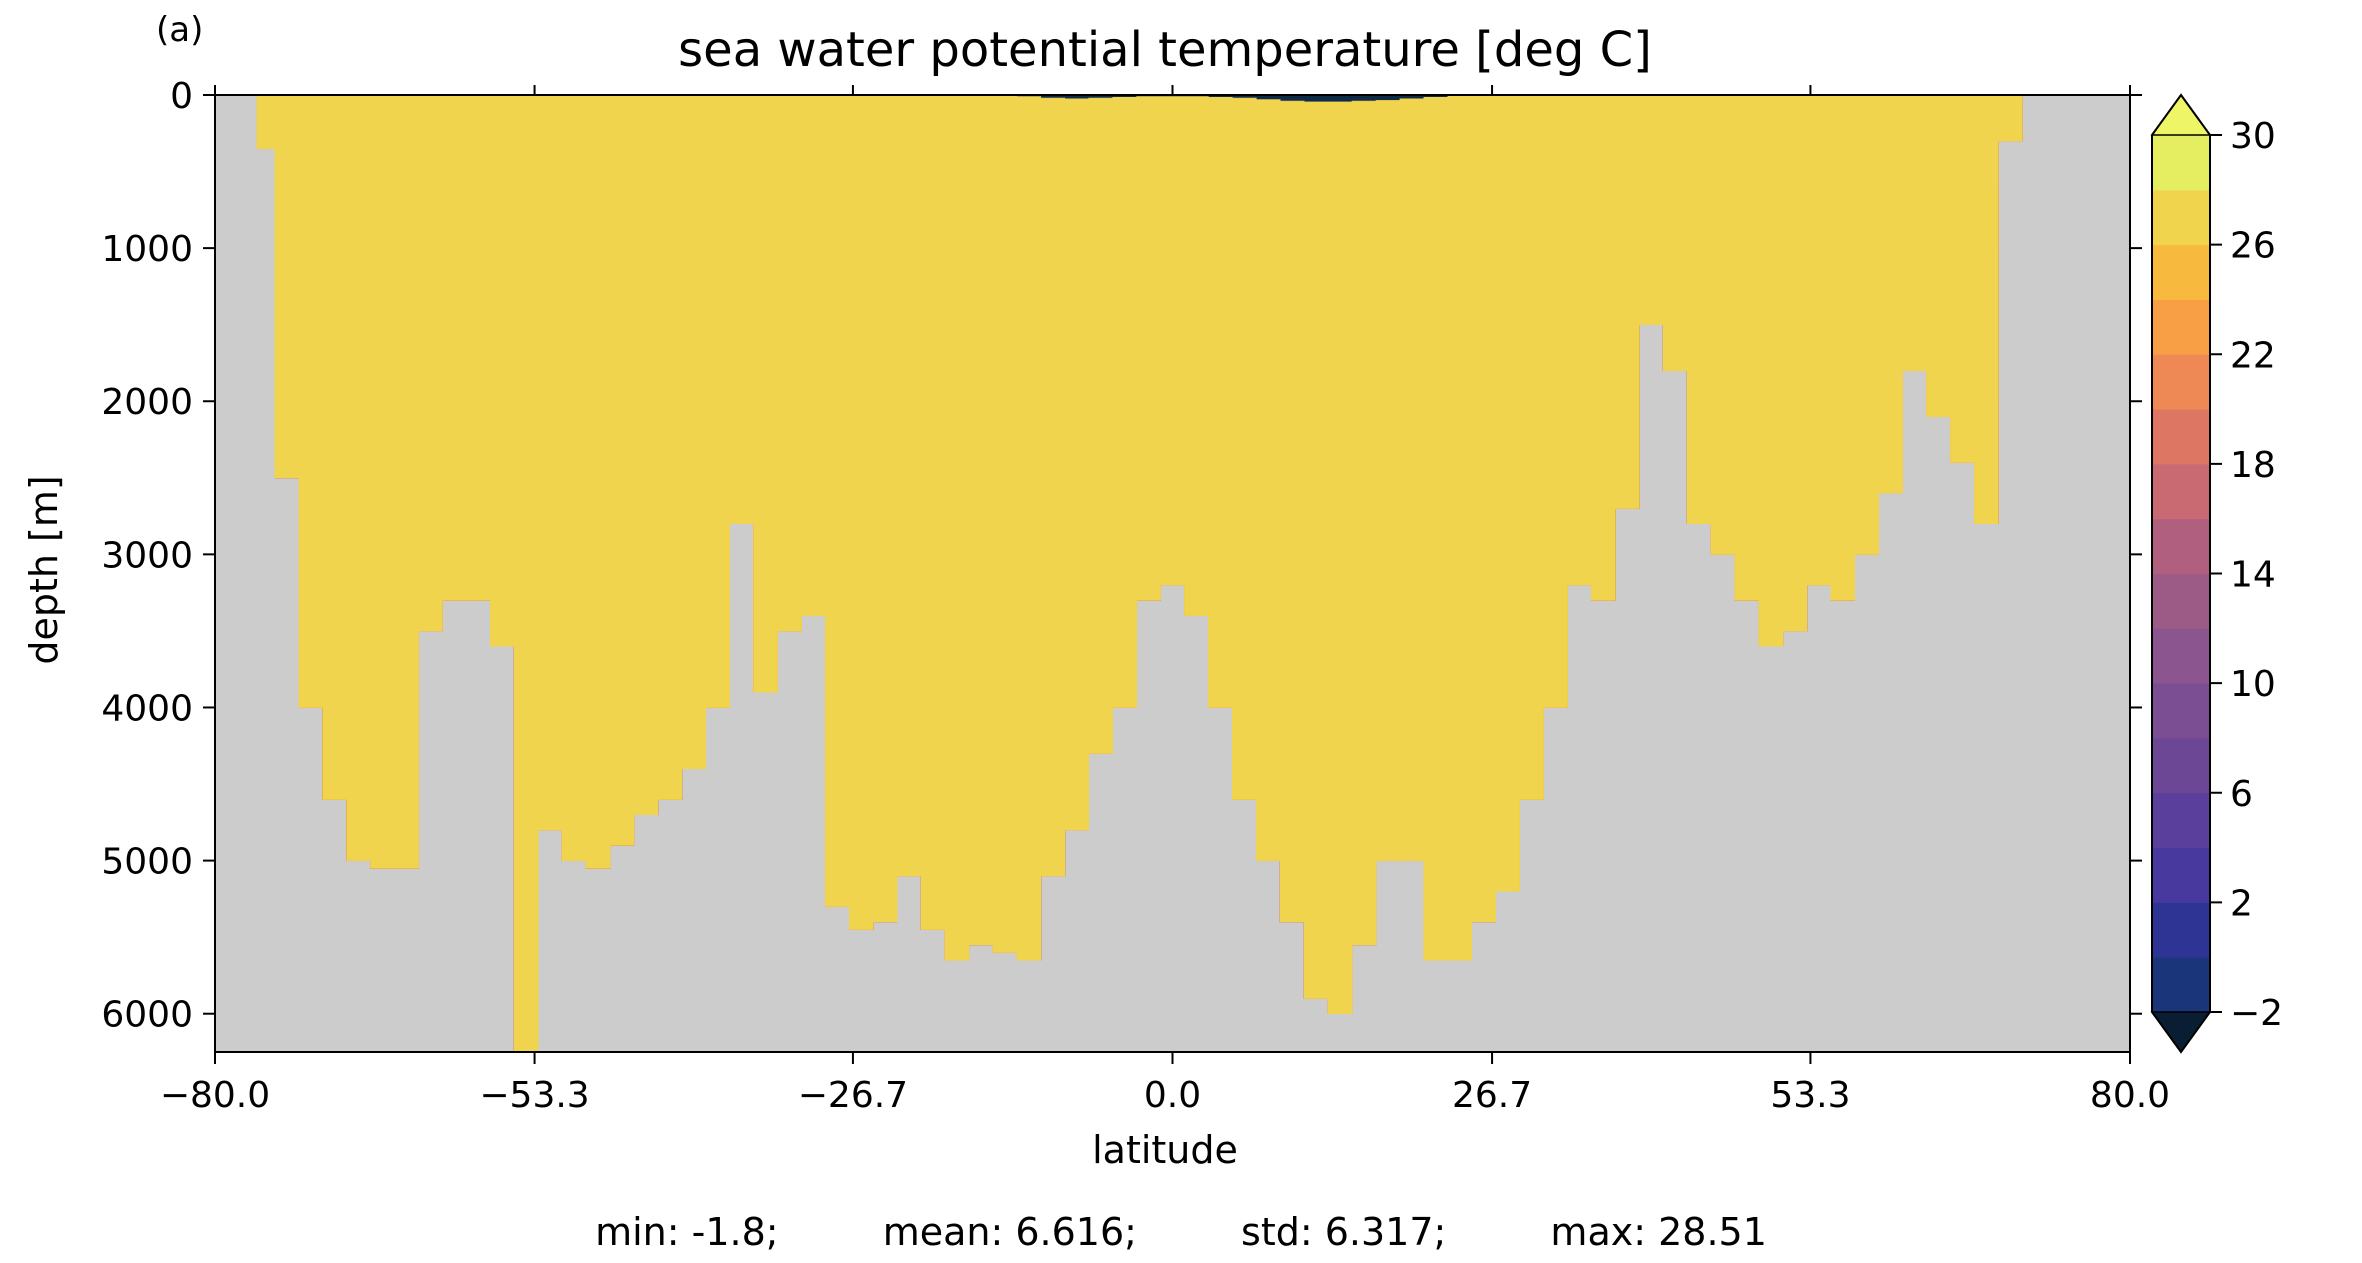 This screenshot has height=1263, width=2362. I want to click on colorbar-tick-label: 2, so click(2241, 903).